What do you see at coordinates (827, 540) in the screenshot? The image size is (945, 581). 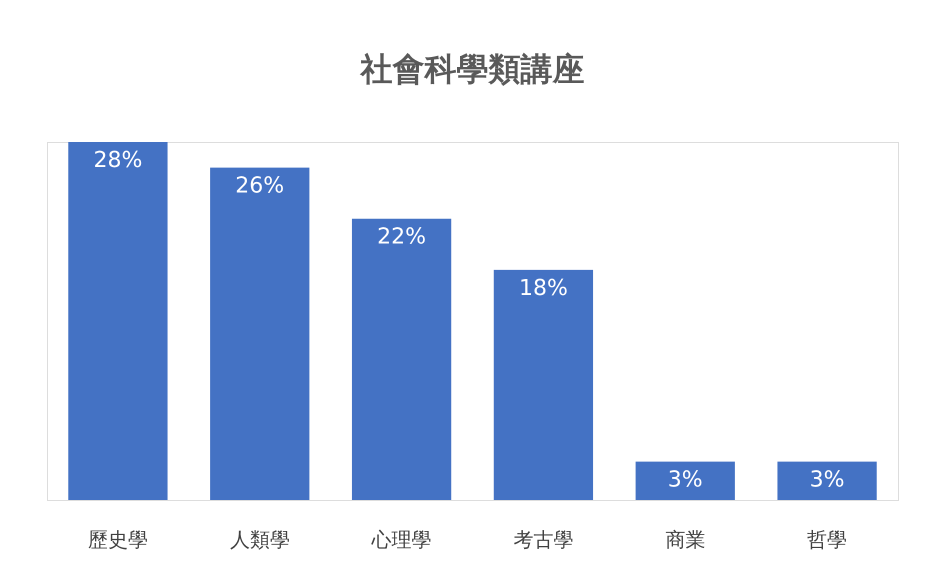 I see `x-tick-label: 哲學` at bounding box center [827, 540].